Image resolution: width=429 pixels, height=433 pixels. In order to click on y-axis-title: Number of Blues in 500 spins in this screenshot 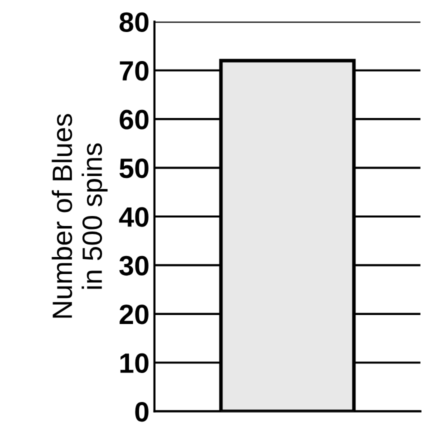, I will do `click(80, 216)`.